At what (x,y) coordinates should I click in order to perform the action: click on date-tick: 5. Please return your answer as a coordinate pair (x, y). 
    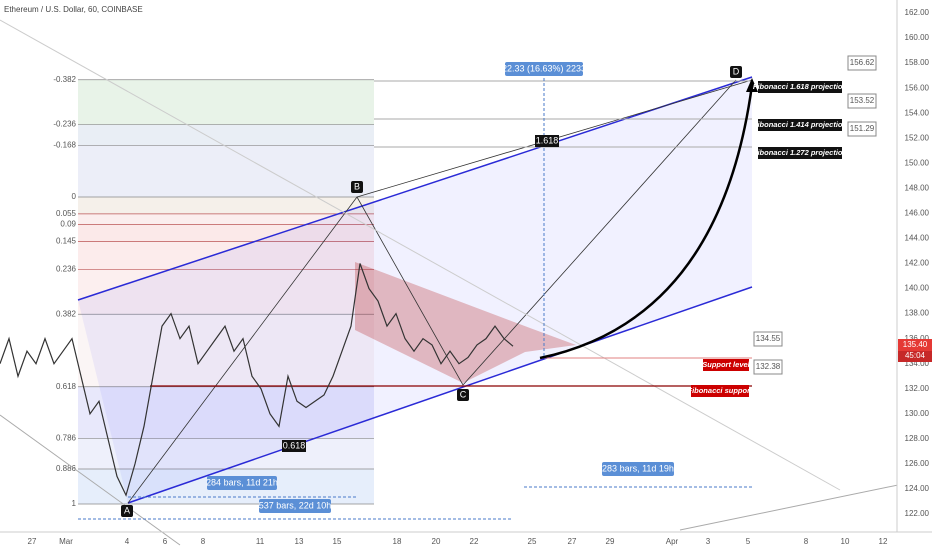
    Looking at the image, I should click on (748, 541).